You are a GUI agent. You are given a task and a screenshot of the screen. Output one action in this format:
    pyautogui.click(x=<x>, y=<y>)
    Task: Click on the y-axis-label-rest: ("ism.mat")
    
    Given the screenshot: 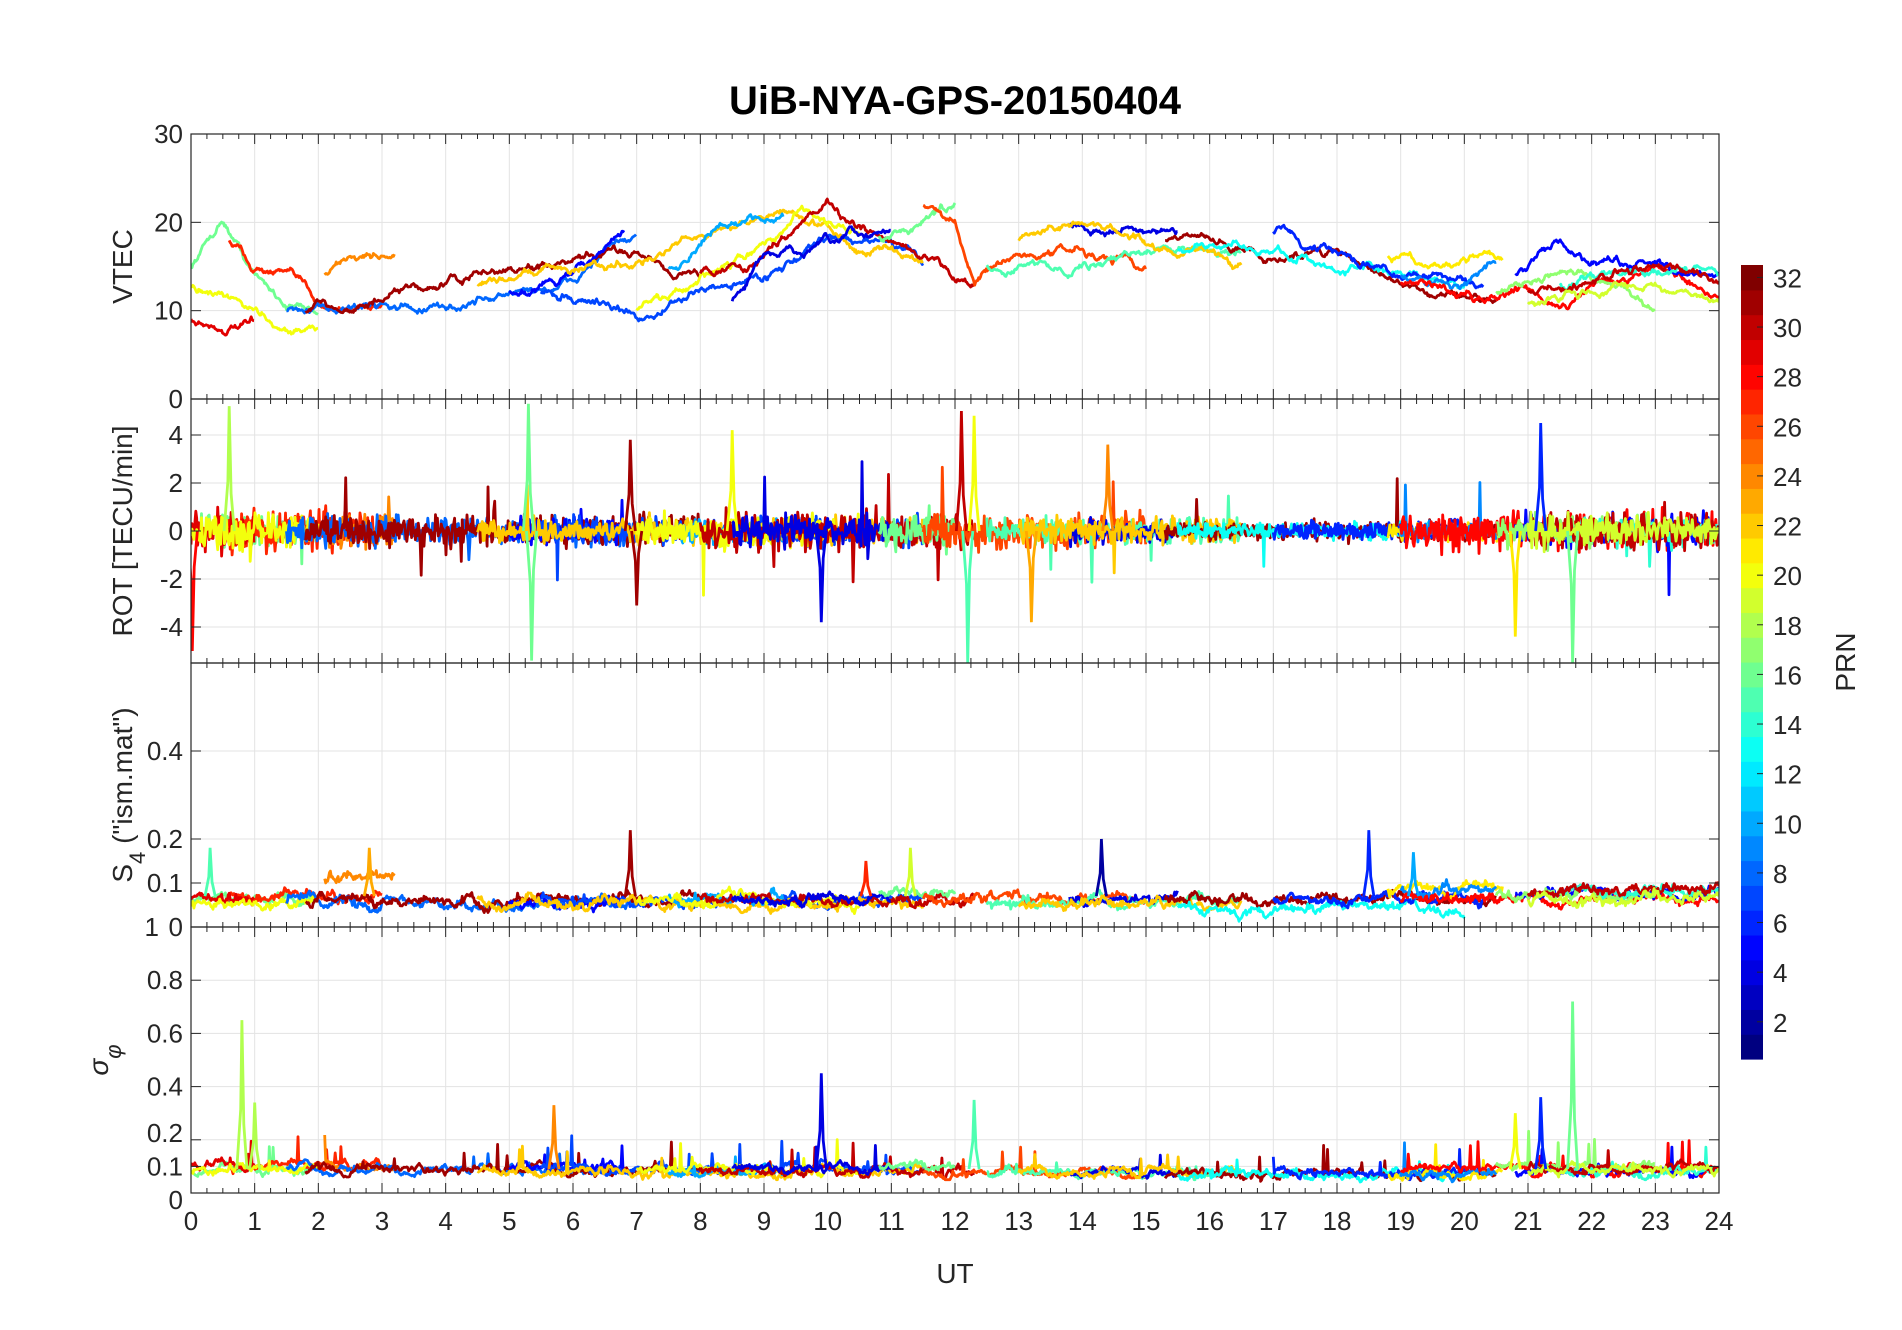 What is the action you would take?
    pyautogui.click(x=122, y=779)
    